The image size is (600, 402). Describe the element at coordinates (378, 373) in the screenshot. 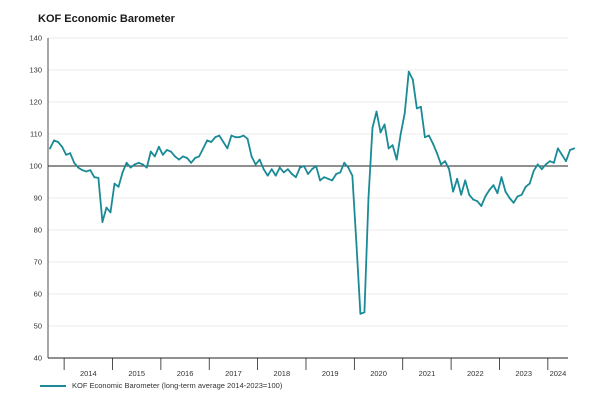

I see `x-tick-label: 2020` at that location.